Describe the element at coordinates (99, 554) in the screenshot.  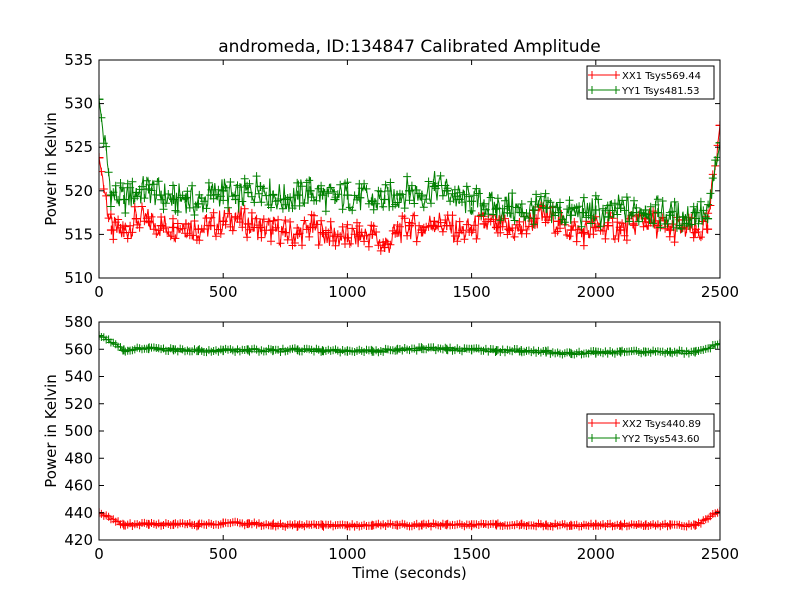
I see `x-tick-label: 0` at that location.